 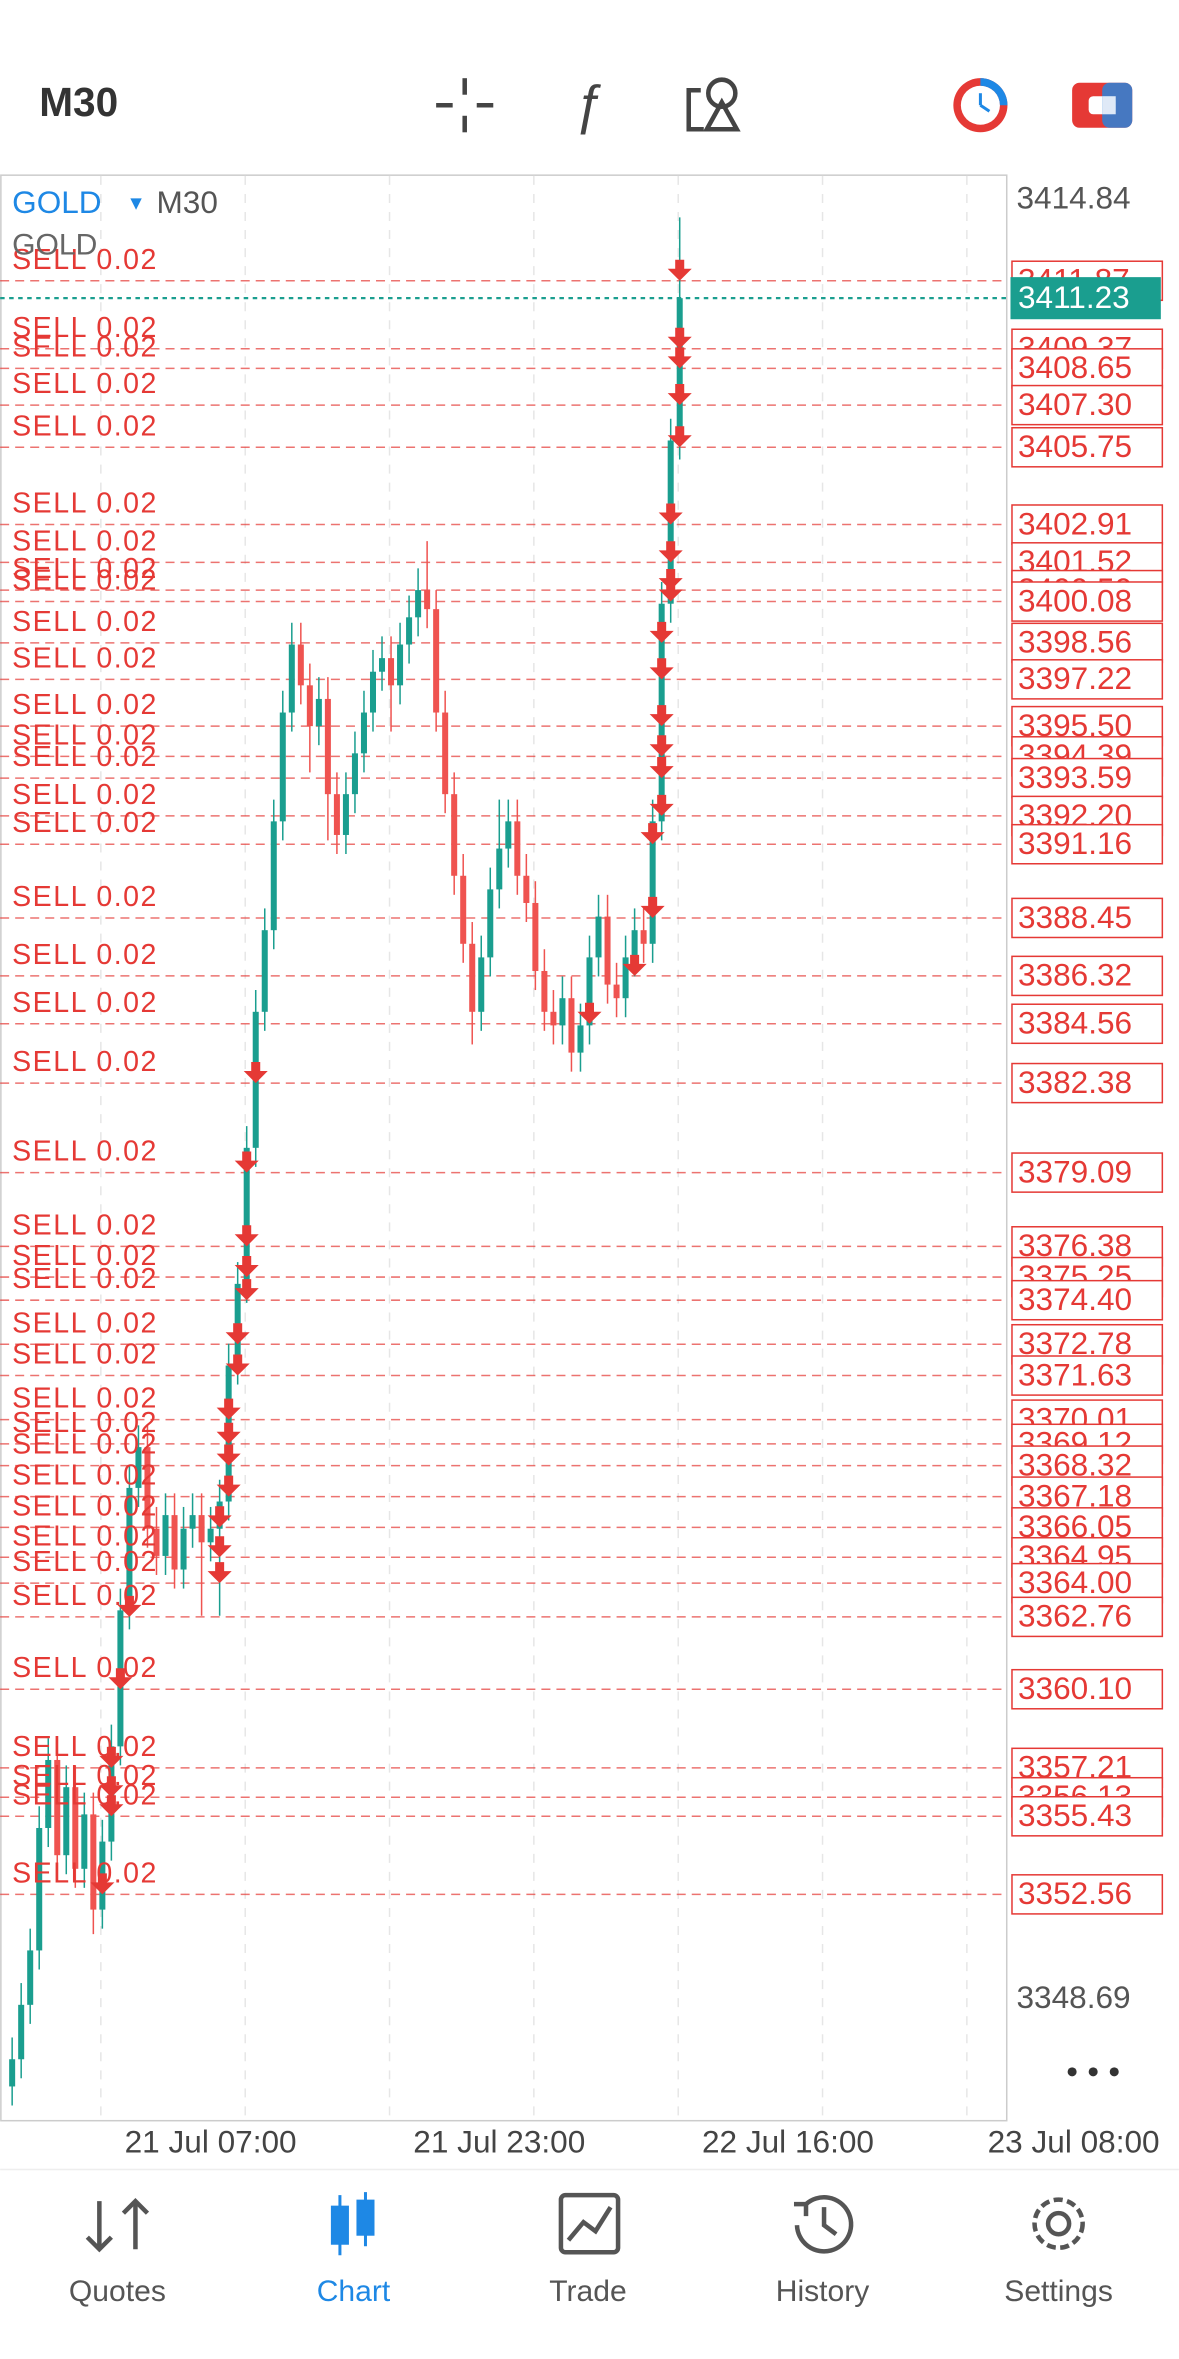 What do you see at coordinates (1058, 2291) in the screenshot?
I see `nav-tab: Settings` at bounding box center [1058, 2291].